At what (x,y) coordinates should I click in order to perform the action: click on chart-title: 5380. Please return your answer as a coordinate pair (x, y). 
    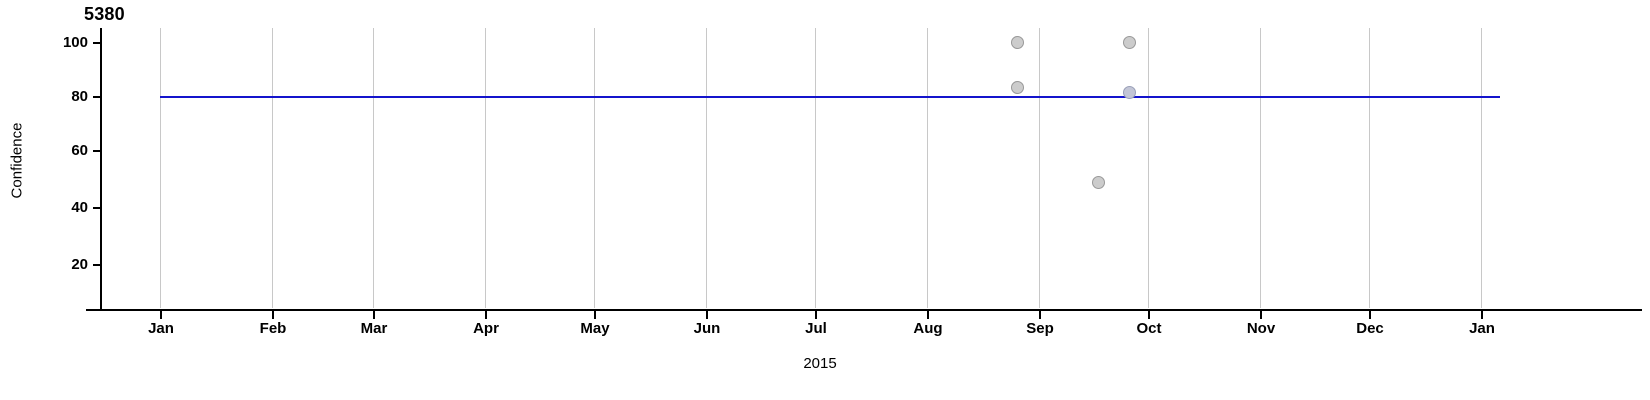
    Looking at the image, I should click on (104, 14).